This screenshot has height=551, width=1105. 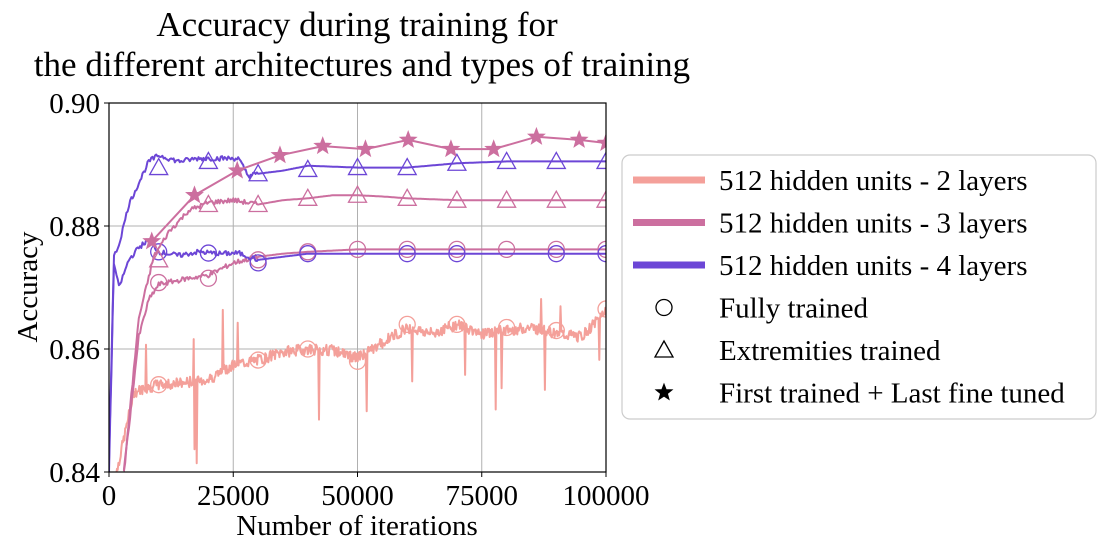 I want to click on chart-title-line-1: Accuracy during training for, so click(x=357, y=24).